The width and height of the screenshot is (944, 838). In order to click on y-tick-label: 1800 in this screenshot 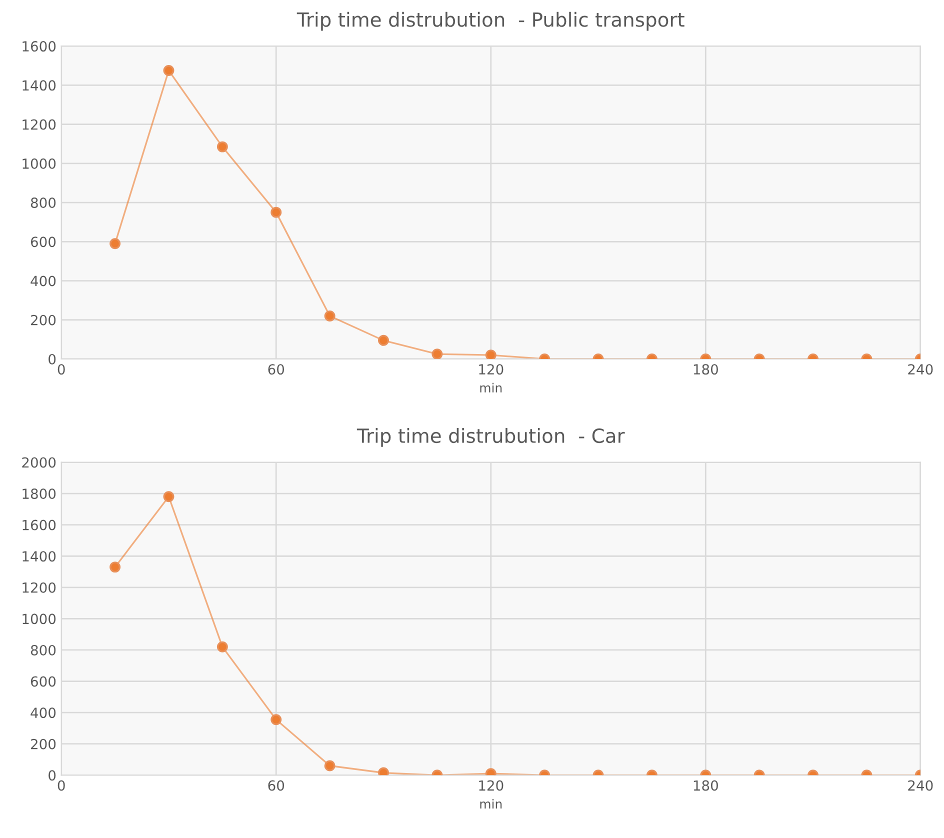, I will do `click(39, 494)`.